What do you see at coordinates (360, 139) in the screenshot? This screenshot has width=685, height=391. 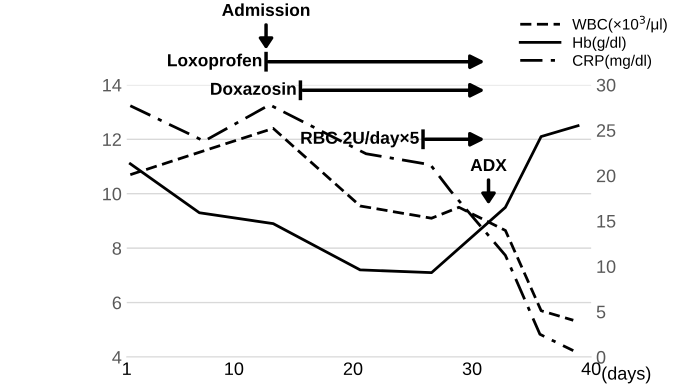 I see `annotation: RBC 2U/day×5` at bounding box center [360, 139].